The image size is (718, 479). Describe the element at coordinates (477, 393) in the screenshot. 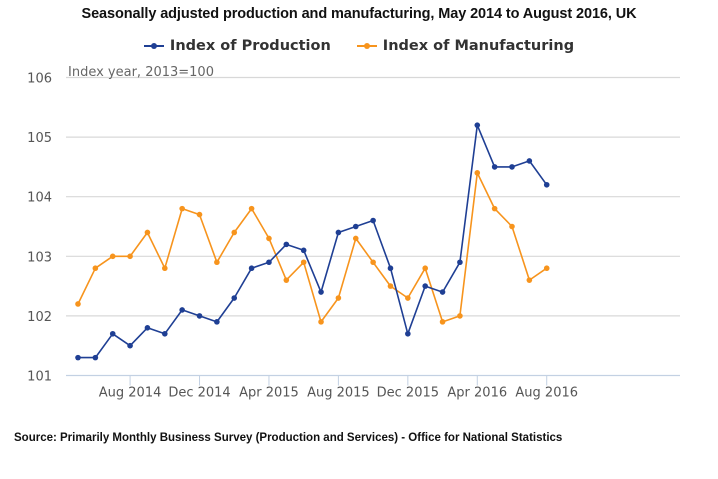

I see `x-tick-label: Apr 2016` at that location.